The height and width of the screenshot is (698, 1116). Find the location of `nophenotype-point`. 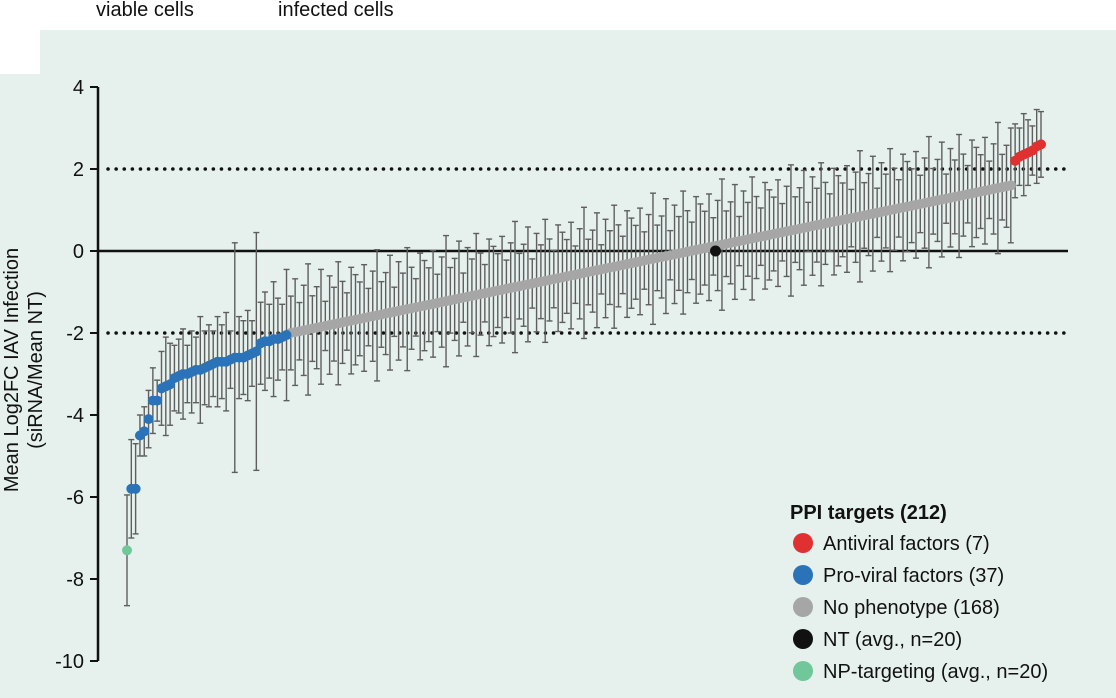

nophenotype-point is located at coordinates (1010, 185).